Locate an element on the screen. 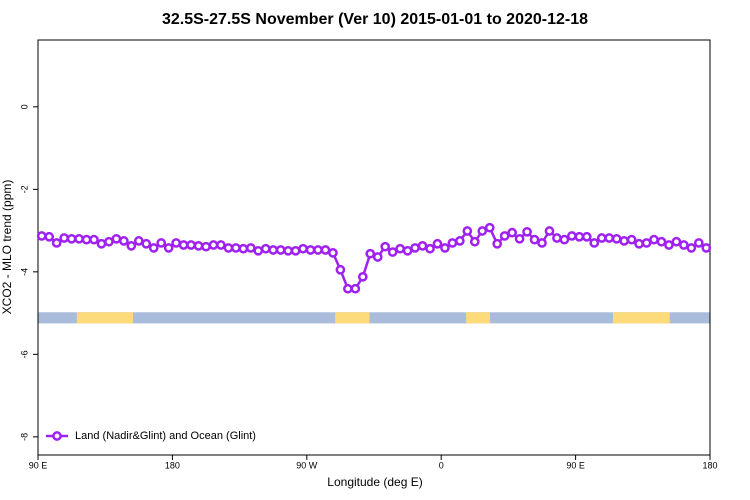 The height and width of the screenshot is (500, 750). y-axis-label: XCO2 - MLO trend (ppm) is located at coordinates (7, 247).